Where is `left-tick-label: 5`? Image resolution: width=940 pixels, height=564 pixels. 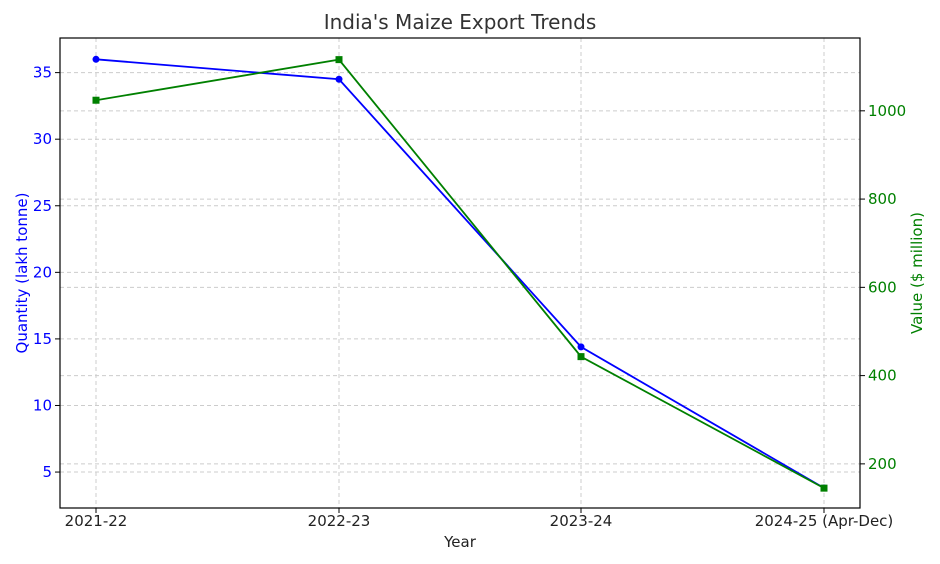 left-tick-label: 5 is located at coordinates (47, 472).